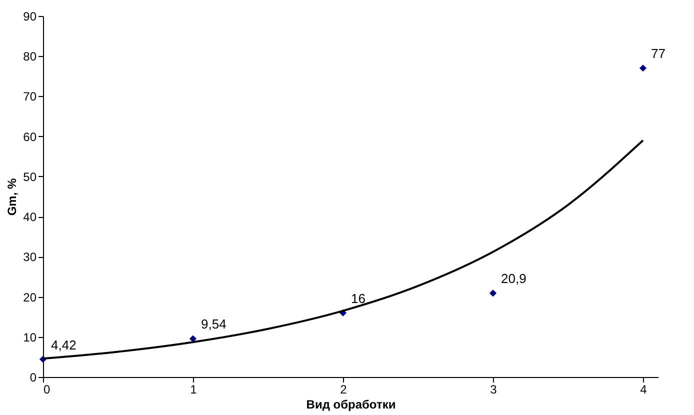 This screenshot has height=415, width=694. I want to click on data-label: 20,9, so click(513, 278).